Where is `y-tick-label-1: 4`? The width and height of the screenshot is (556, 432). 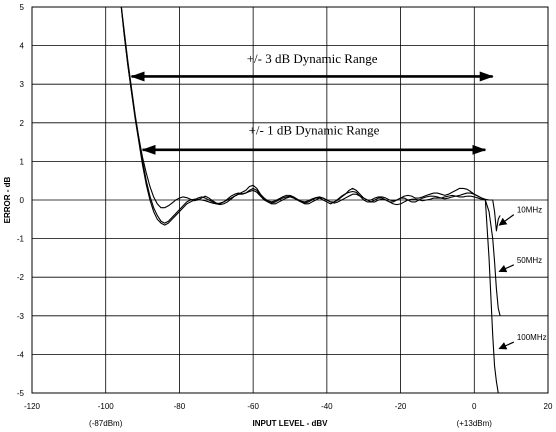 y-tick-label-1: 4 is located at coordinates (22, 46).